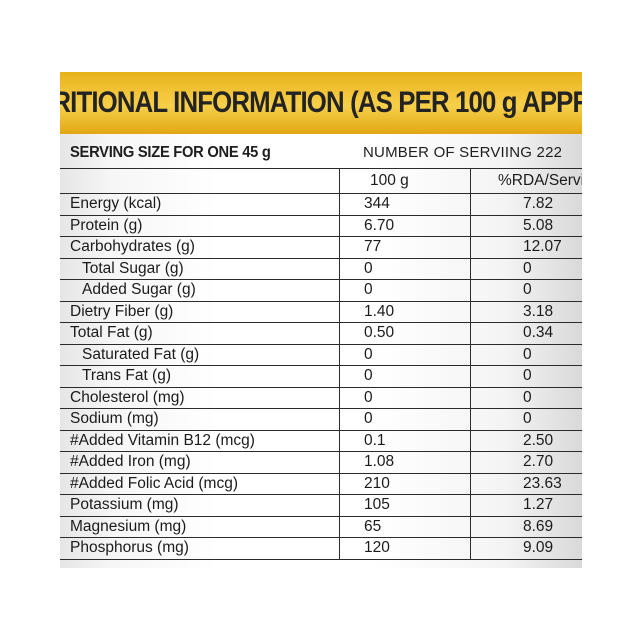 This screenshot has height=640, width=640. I want to click on table-row: Sodium (mg) 0 0, so click(321, 419).